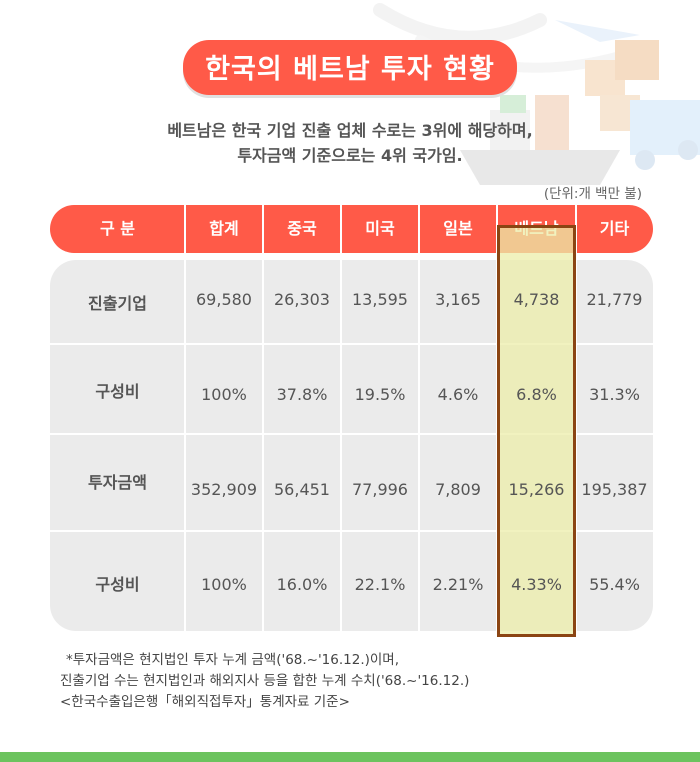 This screenshot has height=762, width=700. Describe the element at coordinates (117, 228) in the screenshot. I see `header-category: 구 분` at that location.